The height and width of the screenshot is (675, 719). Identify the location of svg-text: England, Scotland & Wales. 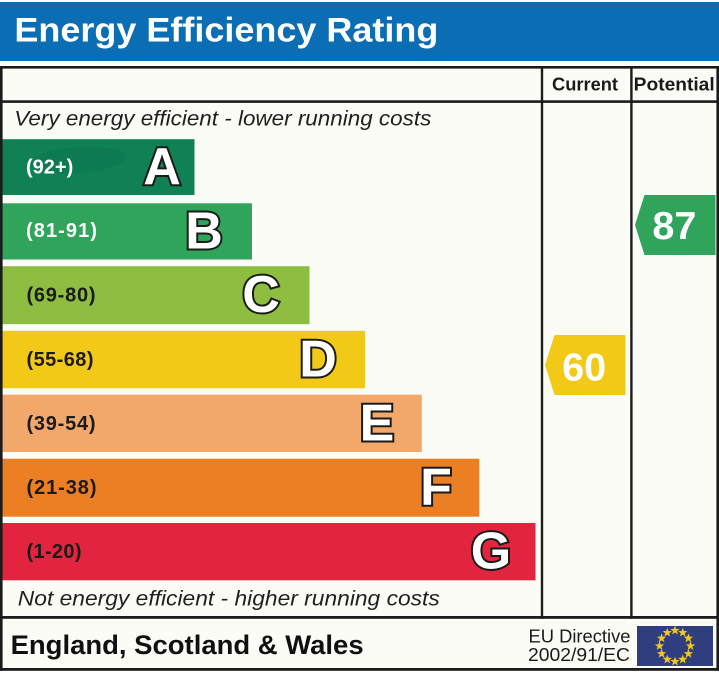
(187, 645).